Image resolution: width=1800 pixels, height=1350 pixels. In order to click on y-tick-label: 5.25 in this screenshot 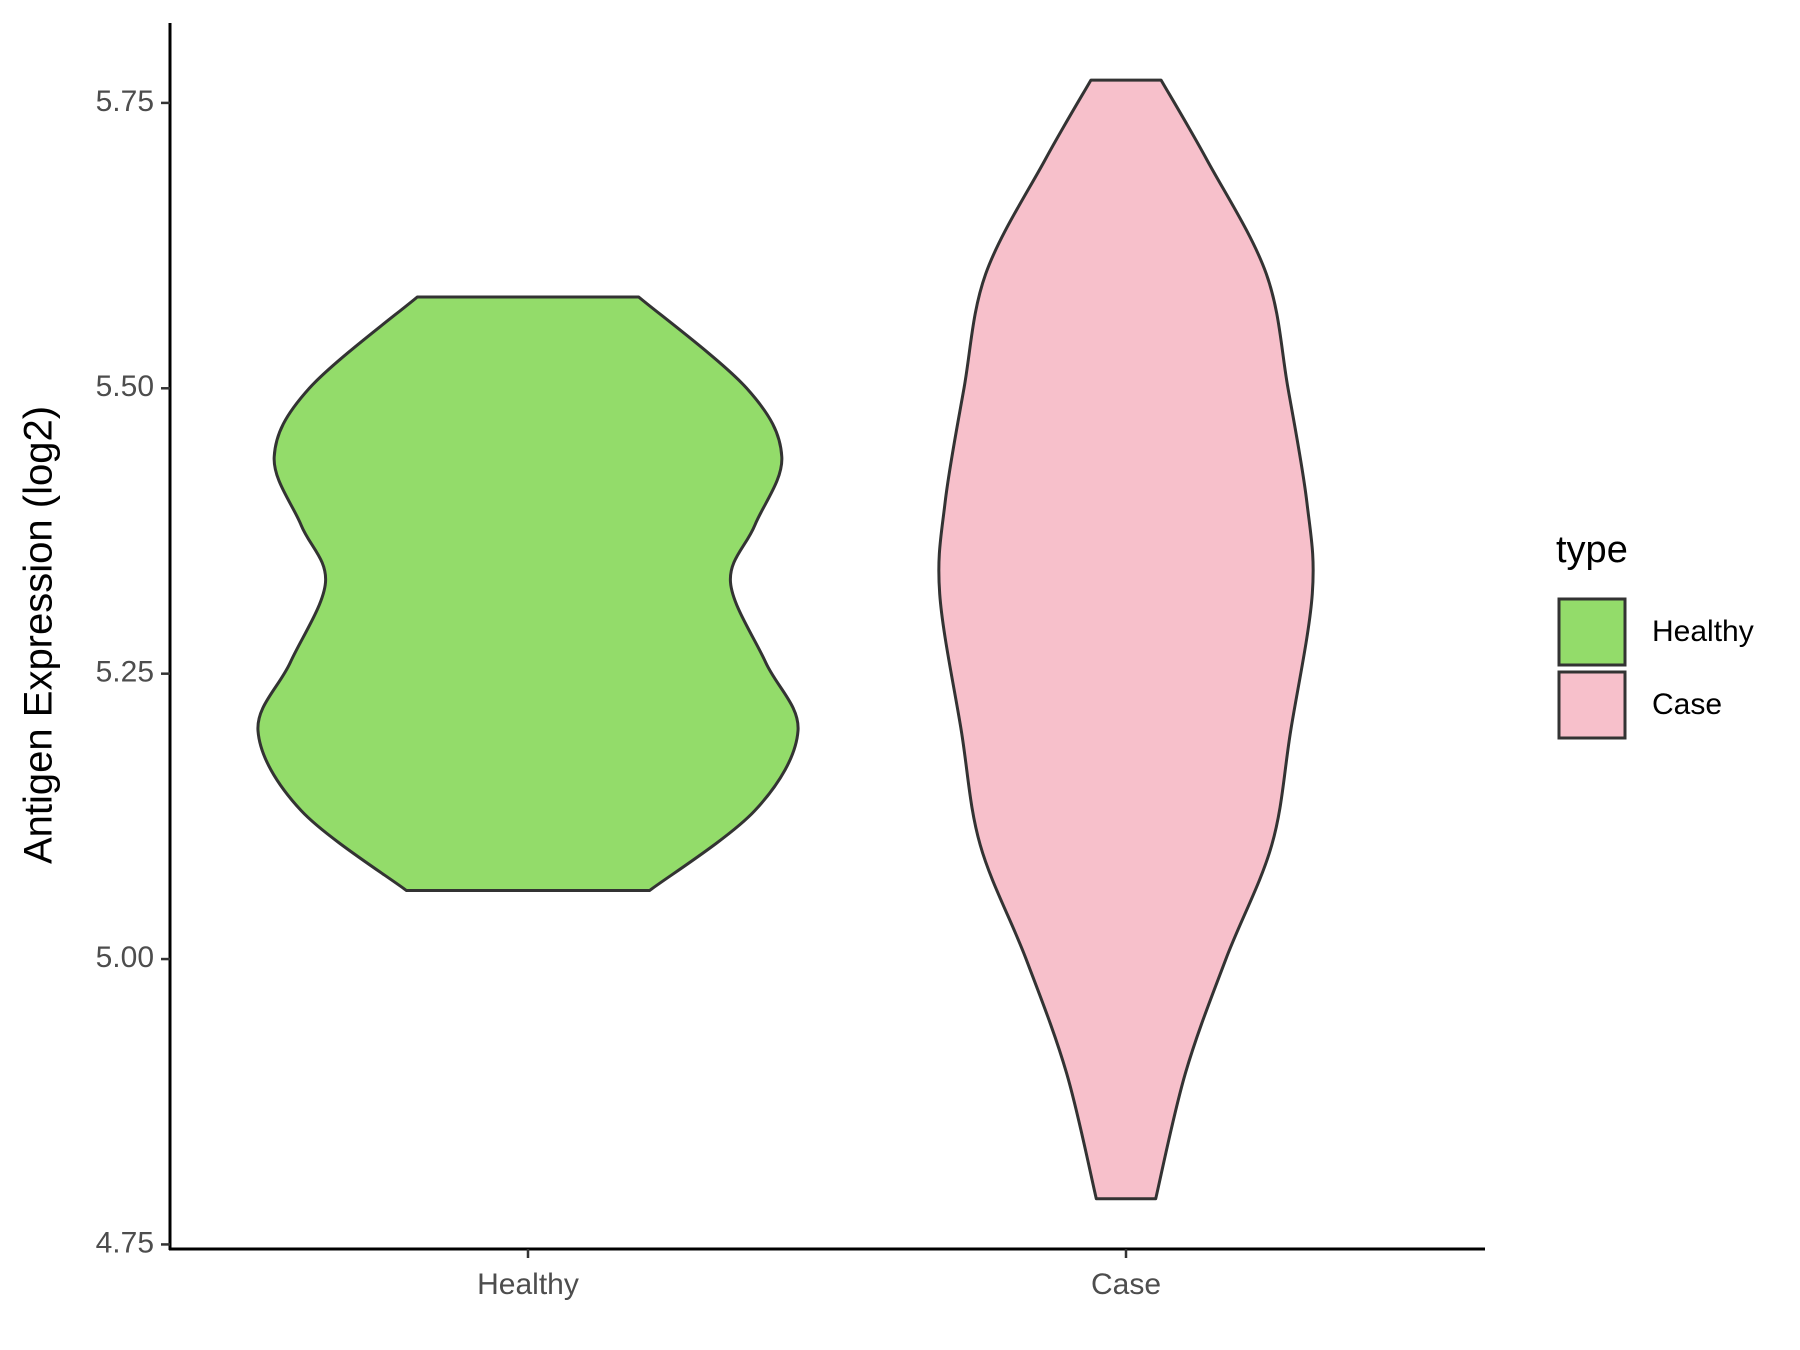, I will do `click(125, 672)`.